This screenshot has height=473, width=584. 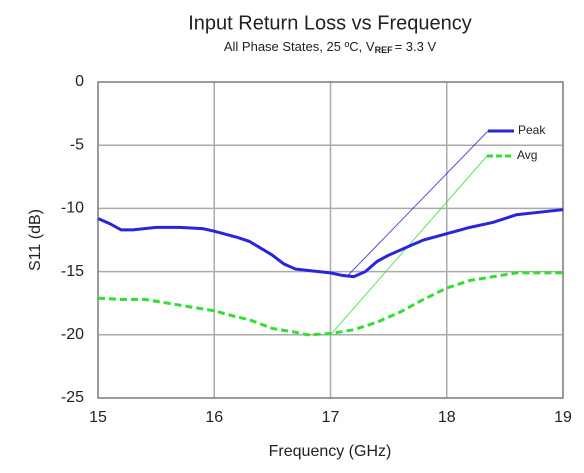 I want to click on chart-subtitle: All Phase States, 25 ºC, VREF = 3.3 V, so click(x=330, y=47).